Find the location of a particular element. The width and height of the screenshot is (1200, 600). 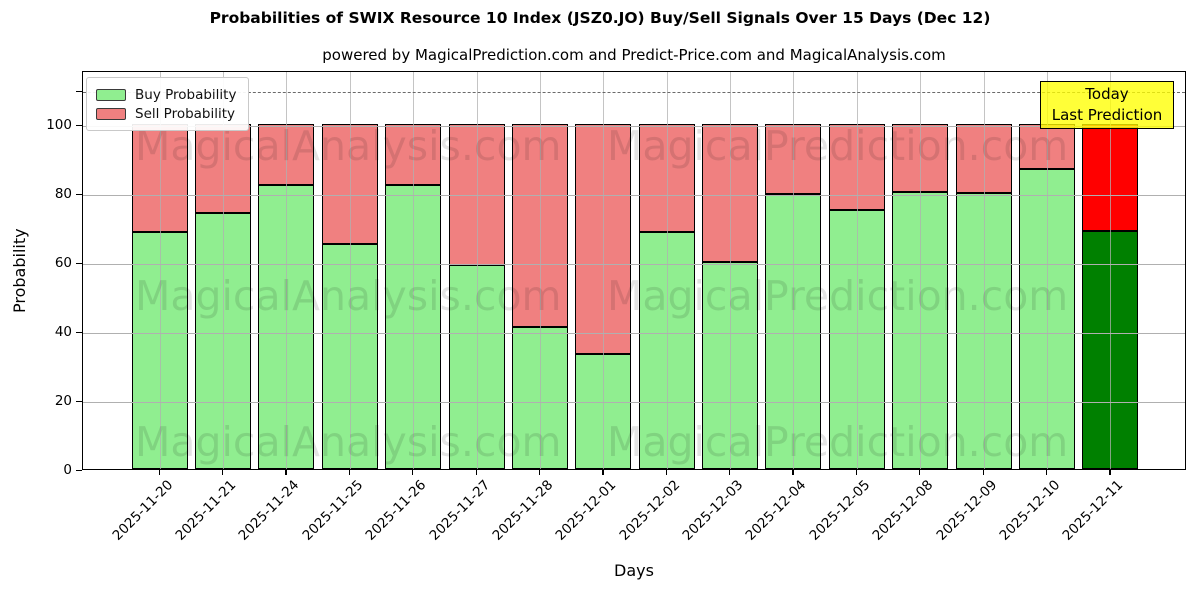

y-tick-label: 0 is located at coordinates (67, 470).